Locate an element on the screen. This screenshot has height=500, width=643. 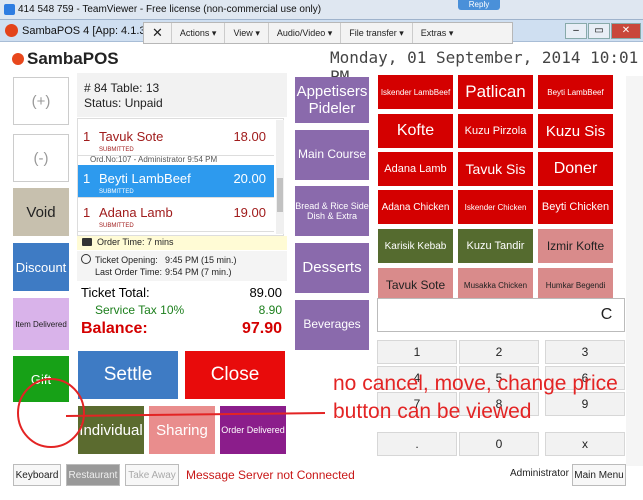
ticket-header: # 84 Table: 13 Status: Unpaid is located at coordinates (182, 95).